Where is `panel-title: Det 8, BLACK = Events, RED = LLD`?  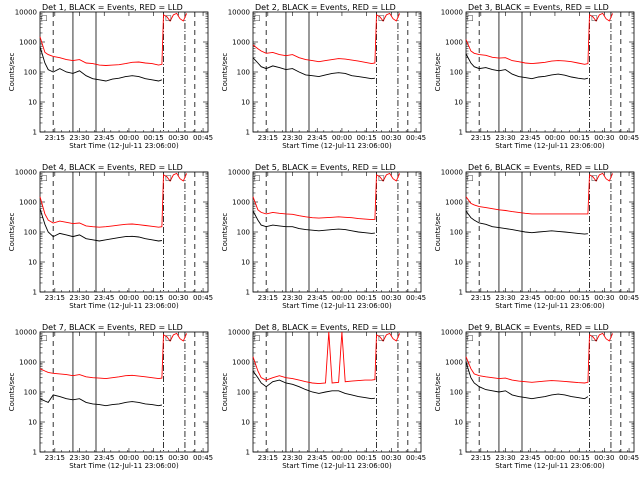
panel-title: Det 8, BLACK = Events, RED = LLD is located at coordinates (325, 327).